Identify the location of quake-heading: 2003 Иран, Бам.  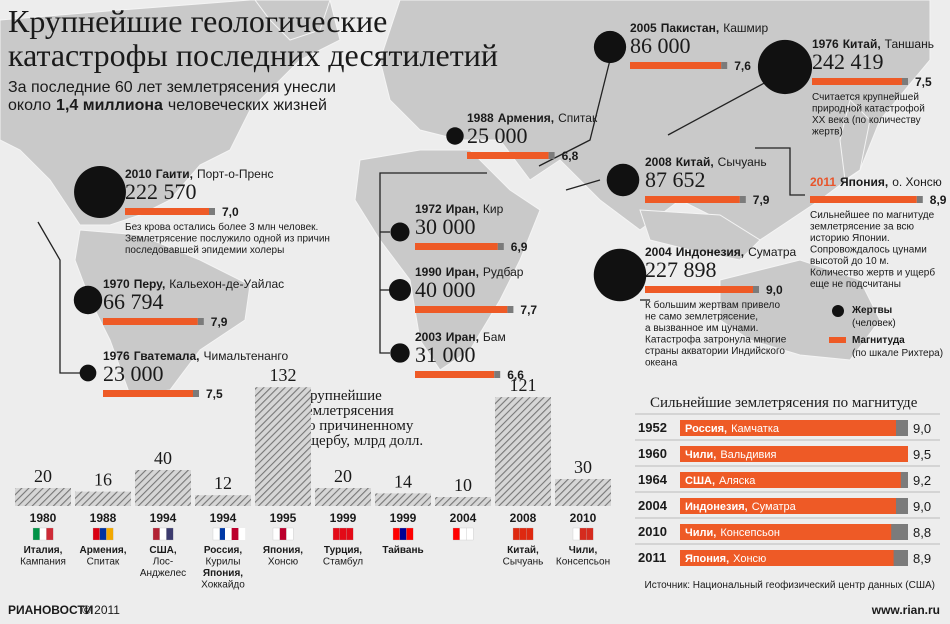
(460, 337).